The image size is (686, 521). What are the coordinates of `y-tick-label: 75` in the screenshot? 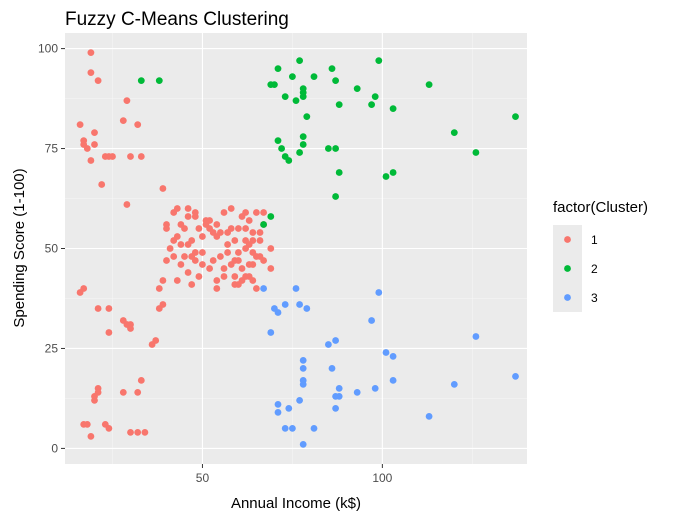 It's located at (52, 149).